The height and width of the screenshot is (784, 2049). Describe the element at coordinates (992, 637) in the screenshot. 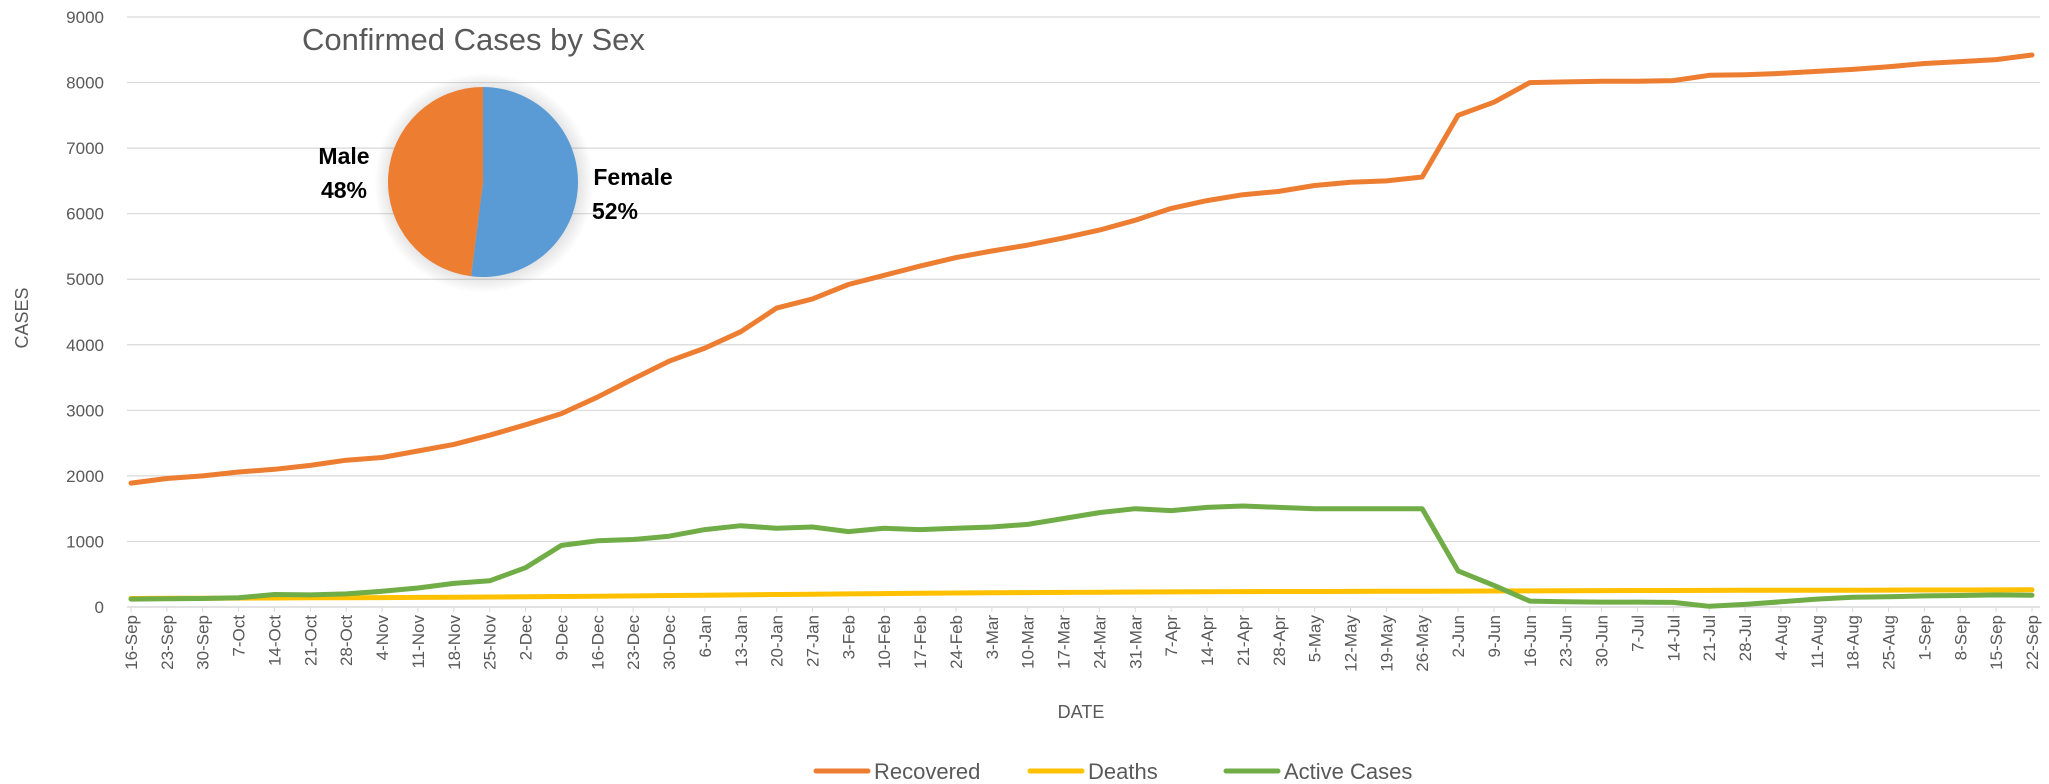

I see `x-tick-label: 3-Mar` at that location.